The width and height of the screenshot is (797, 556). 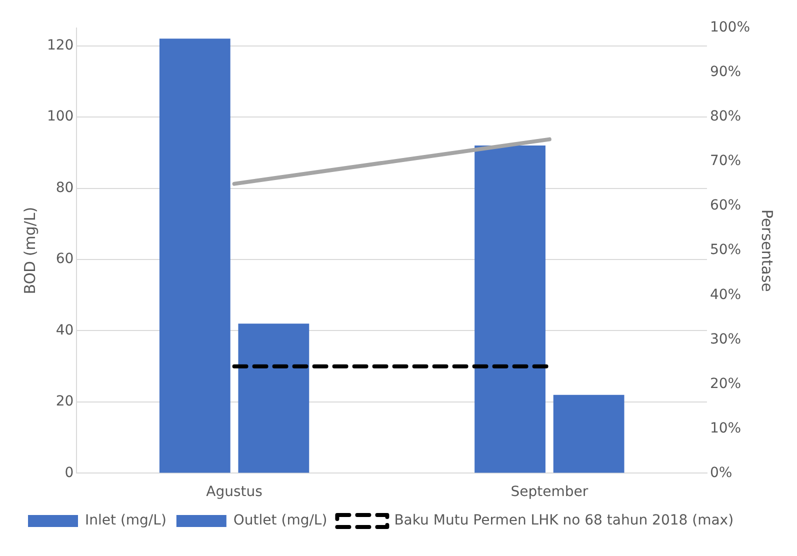 I want to click on y2-tick-label: 10%, so click(x=726, y=428).